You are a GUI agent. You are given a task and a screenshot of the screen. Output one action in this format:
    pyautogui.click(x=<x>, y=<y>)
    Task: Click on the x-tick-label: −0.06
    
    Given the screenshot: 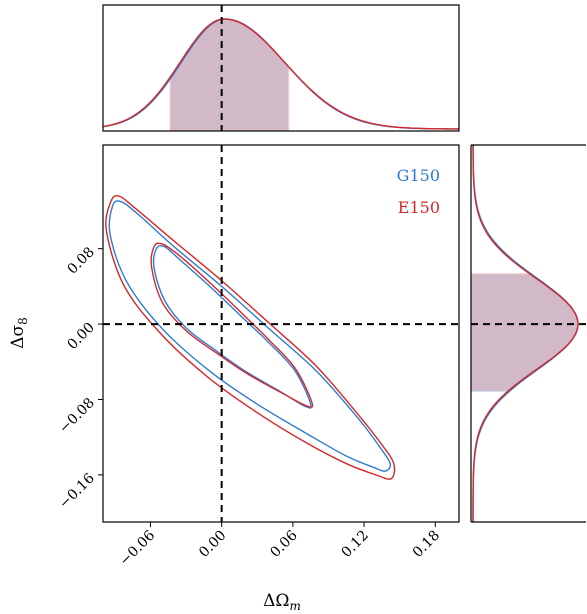 What is the action you would take?
    pyautogui.click(x=138, y=548)
    